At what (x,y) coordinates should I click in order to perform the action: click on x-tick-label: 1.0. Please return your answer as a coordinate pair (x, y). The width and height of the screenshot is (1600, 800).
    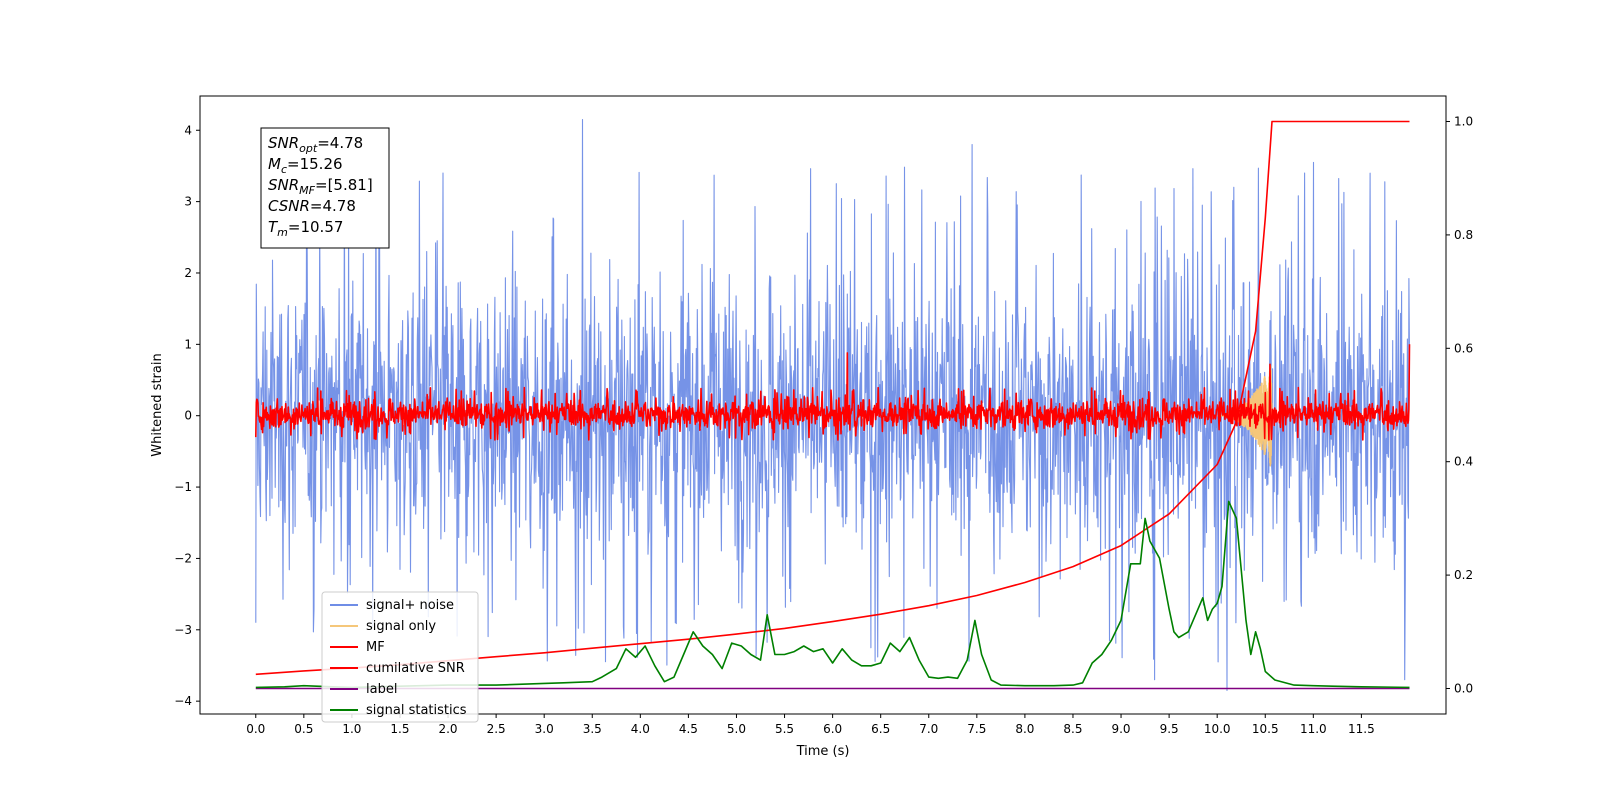
    Looking at the image, I should click on (351, 729).